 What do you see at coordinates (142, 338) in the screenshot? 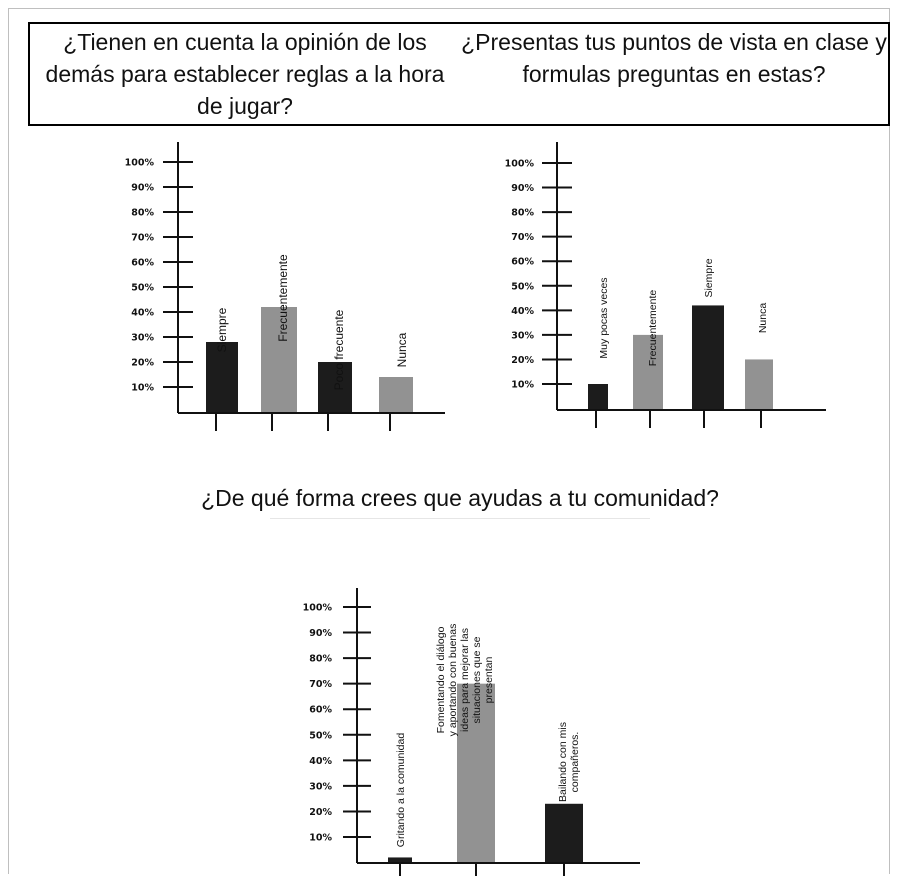
I see `chart1-y-tick-label: 30%` at bounding box center [142, 338].